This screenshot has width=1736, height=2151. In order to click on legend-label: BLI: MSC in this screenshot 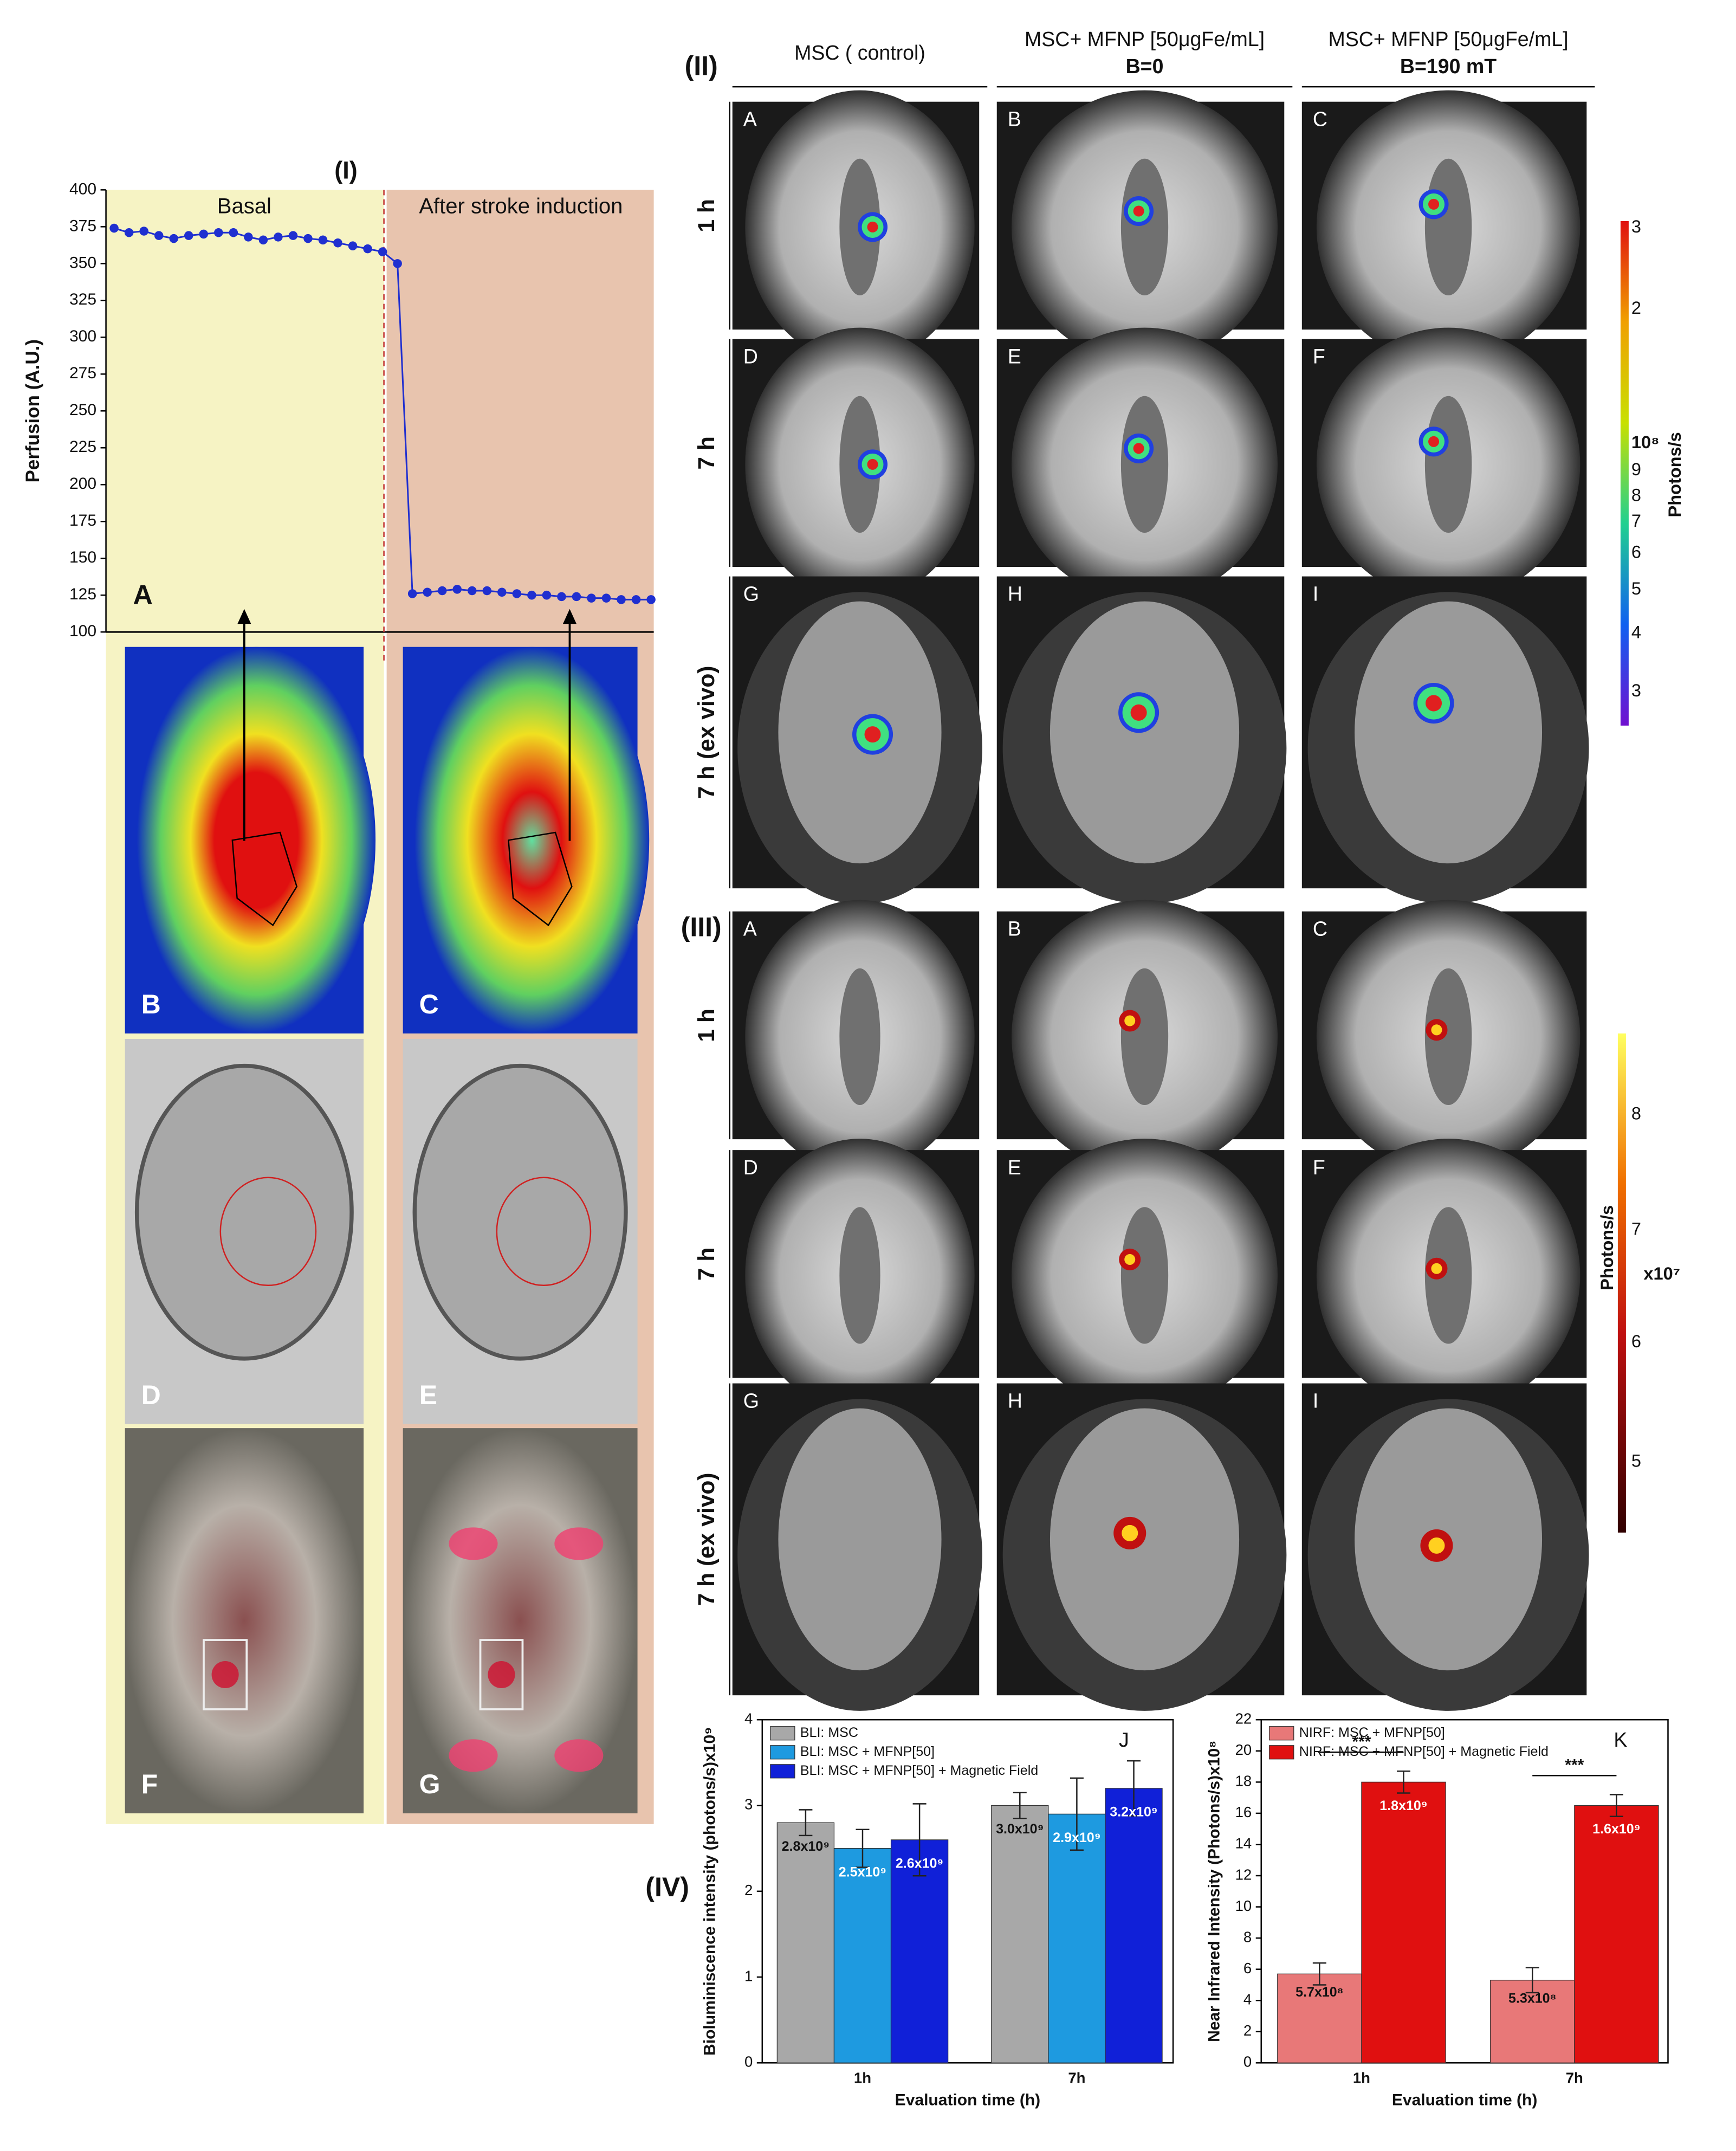, I will do `click(829, 1732)`.